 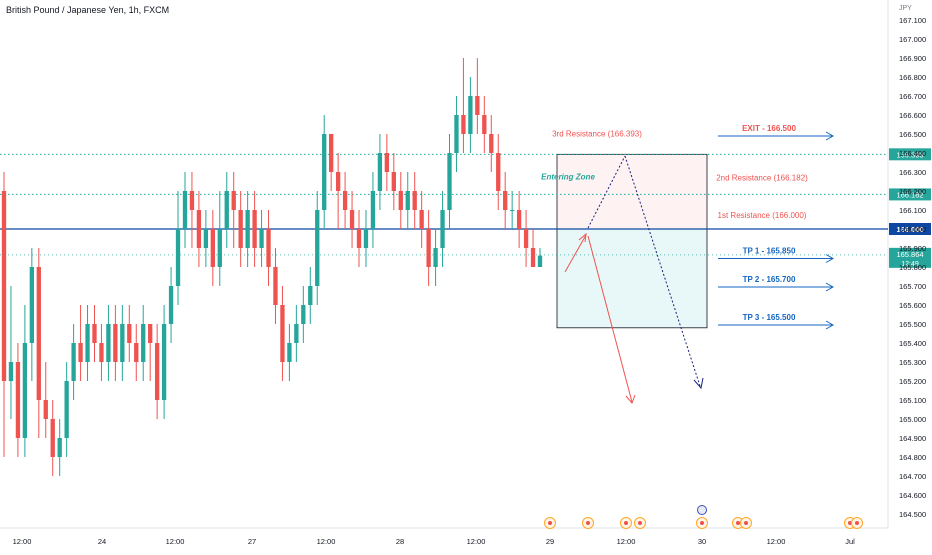 What do you see at coordinates (912, 343) in the screenshot?
I see `y-tick-label: 165.400` at bounding box center [912, 343].